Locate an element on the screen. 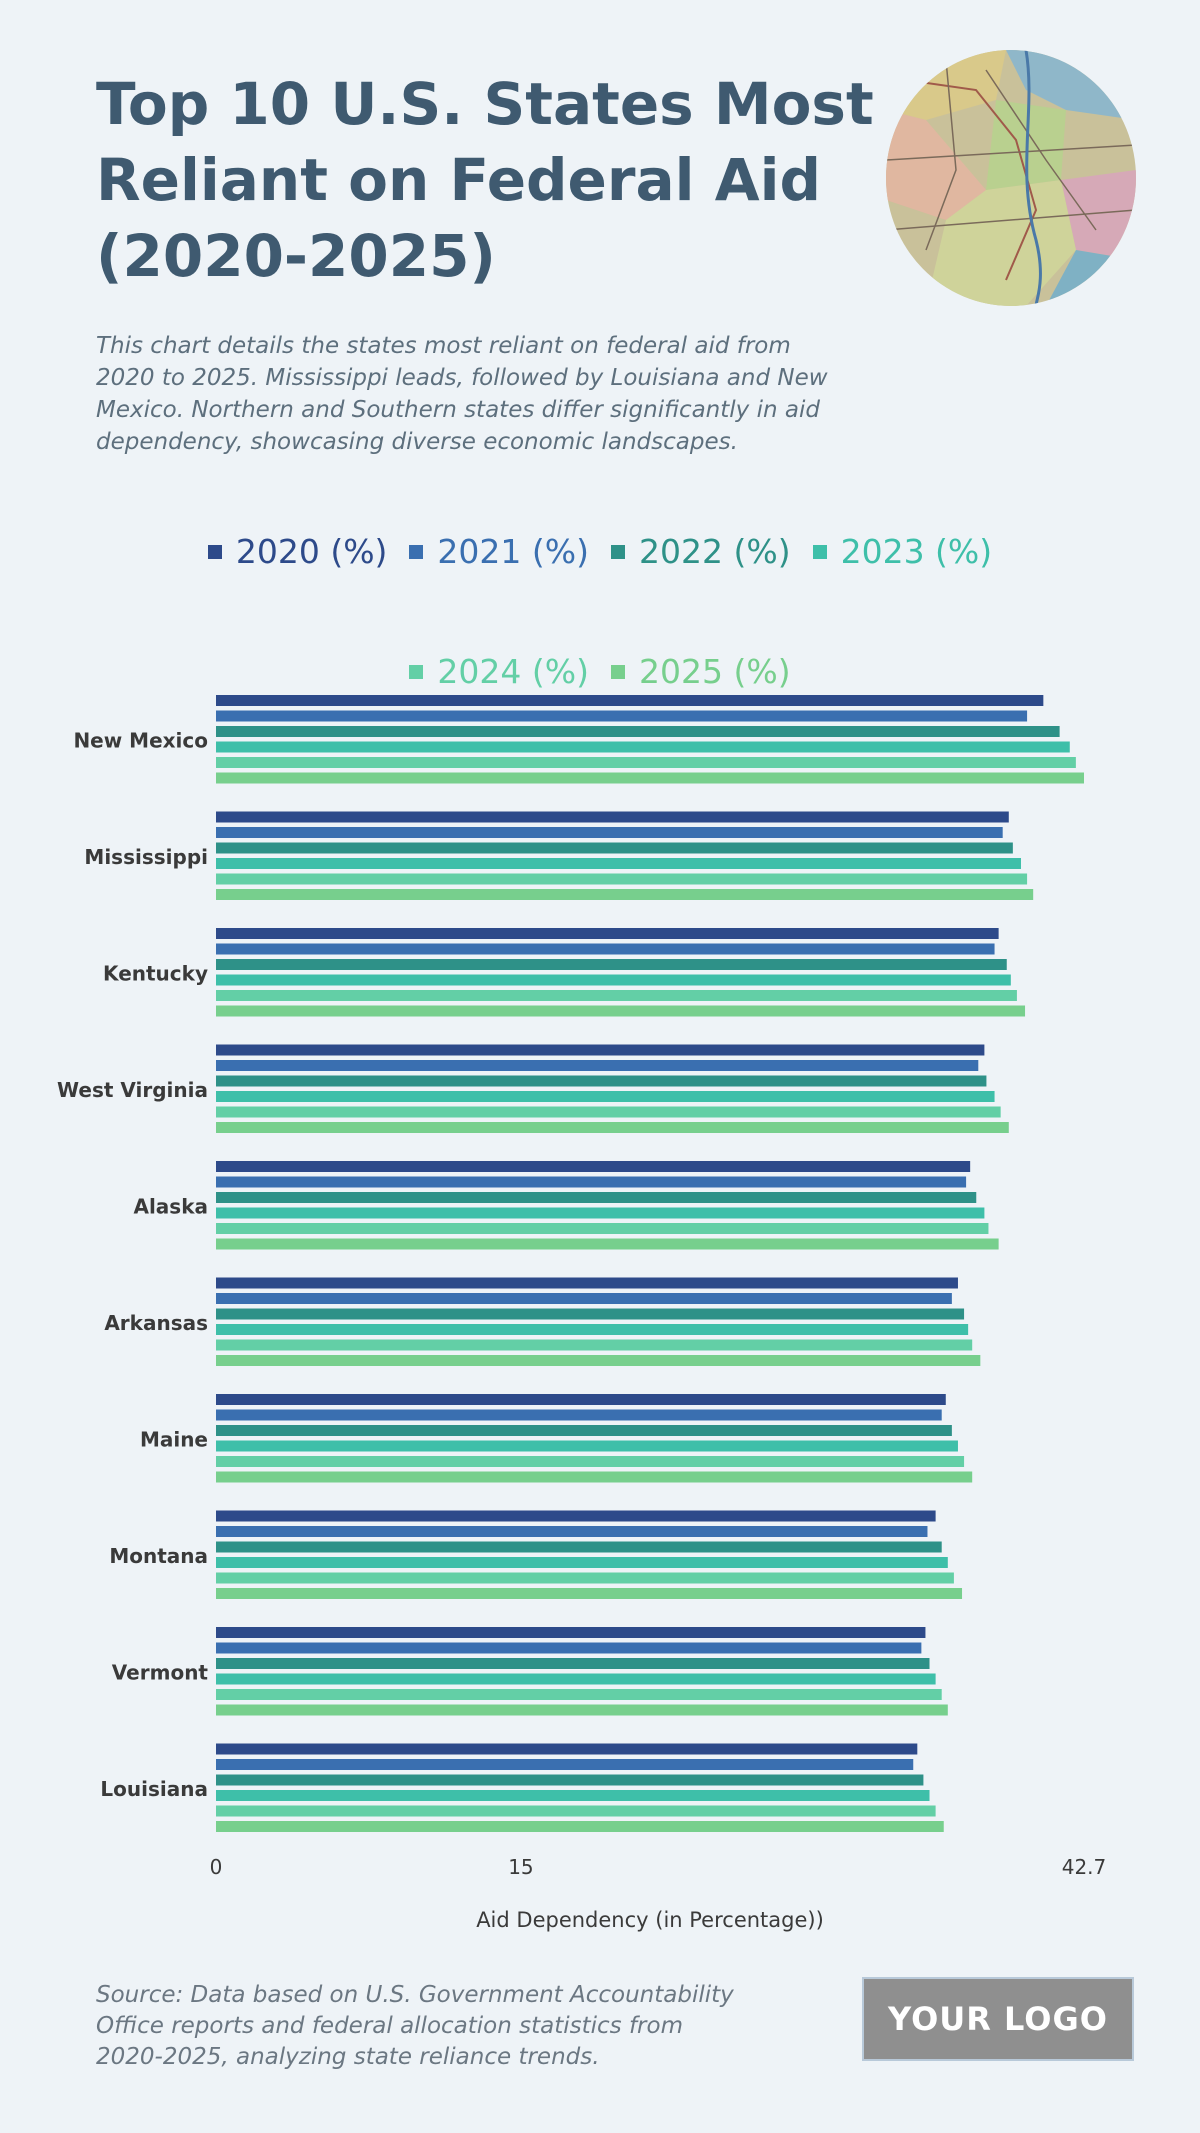 The width and height of the screenshot is (1200, 2133). legend-item: 2023 (%) is located at coordinates (902, 552).